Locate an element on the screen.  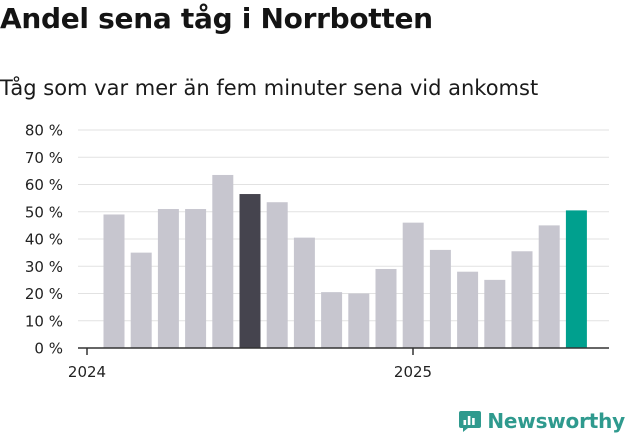
y-tick-label: 70 % is located at coordinates (44, 158).